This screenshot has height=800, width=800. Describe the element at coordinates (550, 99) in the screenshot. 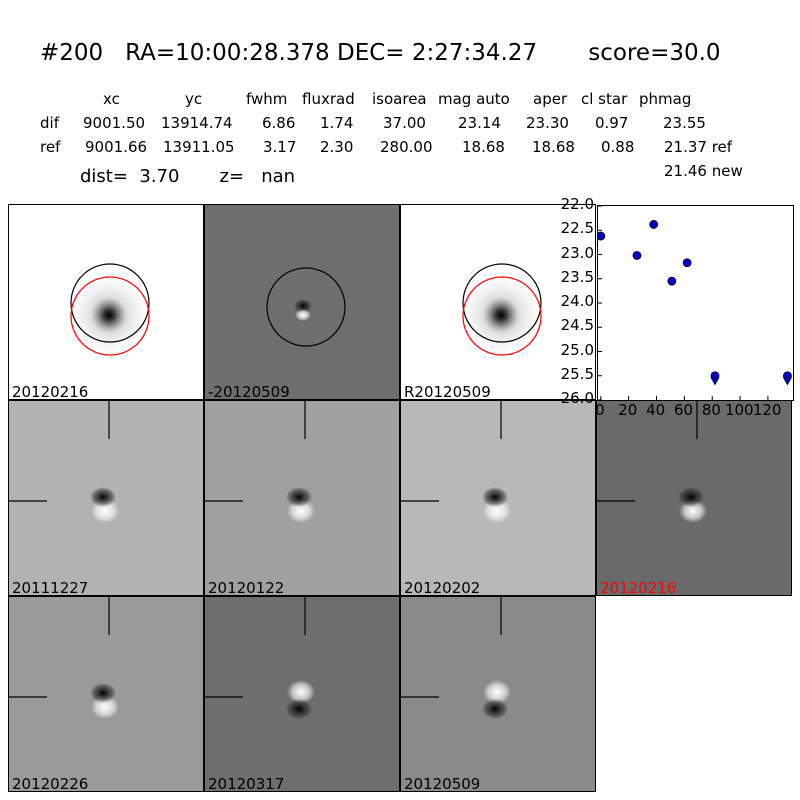

I see `col-header-aper: aper` at that location.